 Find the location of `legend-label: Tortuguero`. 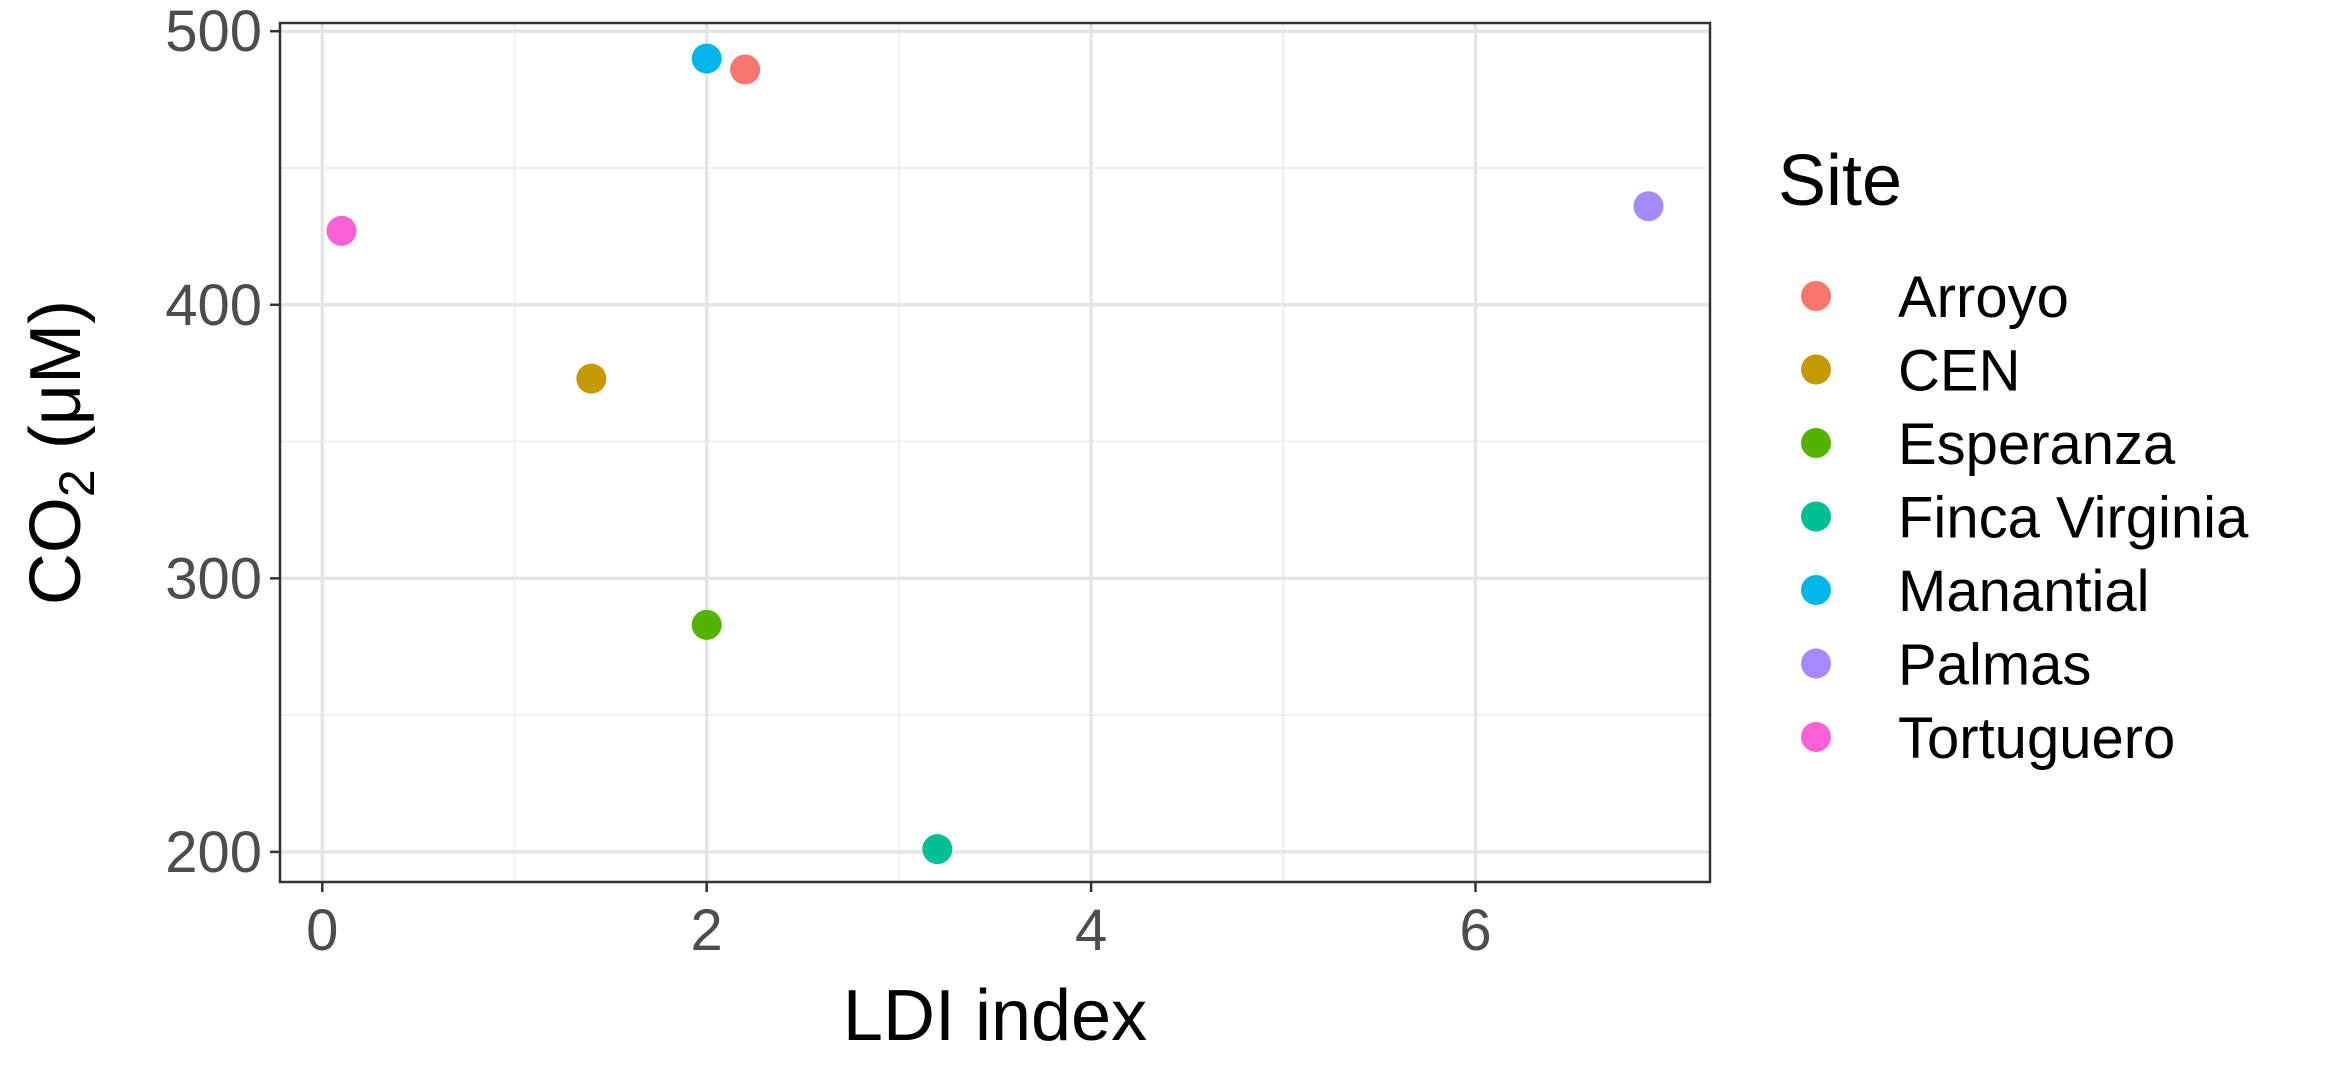

legend-label: Tortuguero is located at coordinates (2036, 738).